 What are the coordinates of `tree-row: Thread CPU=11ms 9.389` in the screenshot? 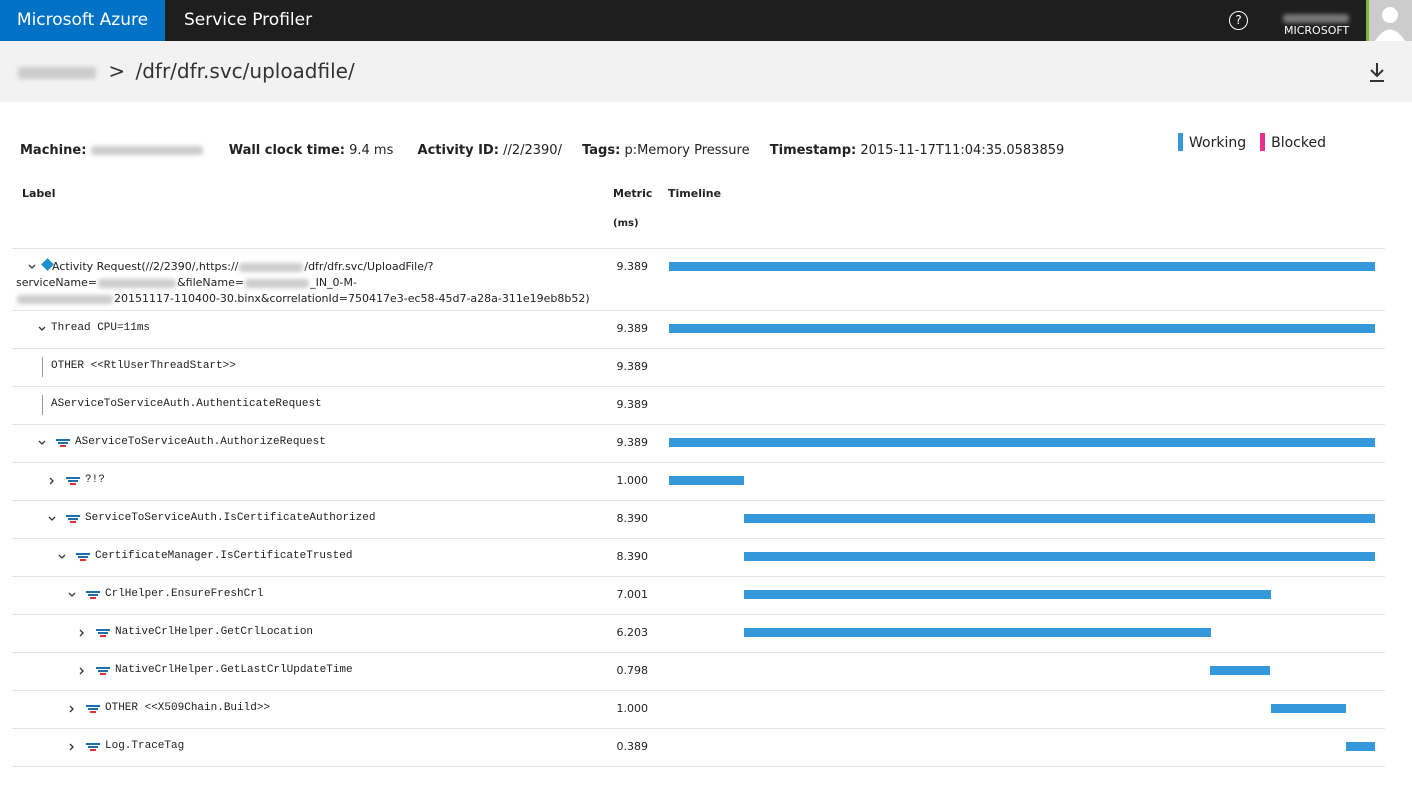 It's located at (698, 330).